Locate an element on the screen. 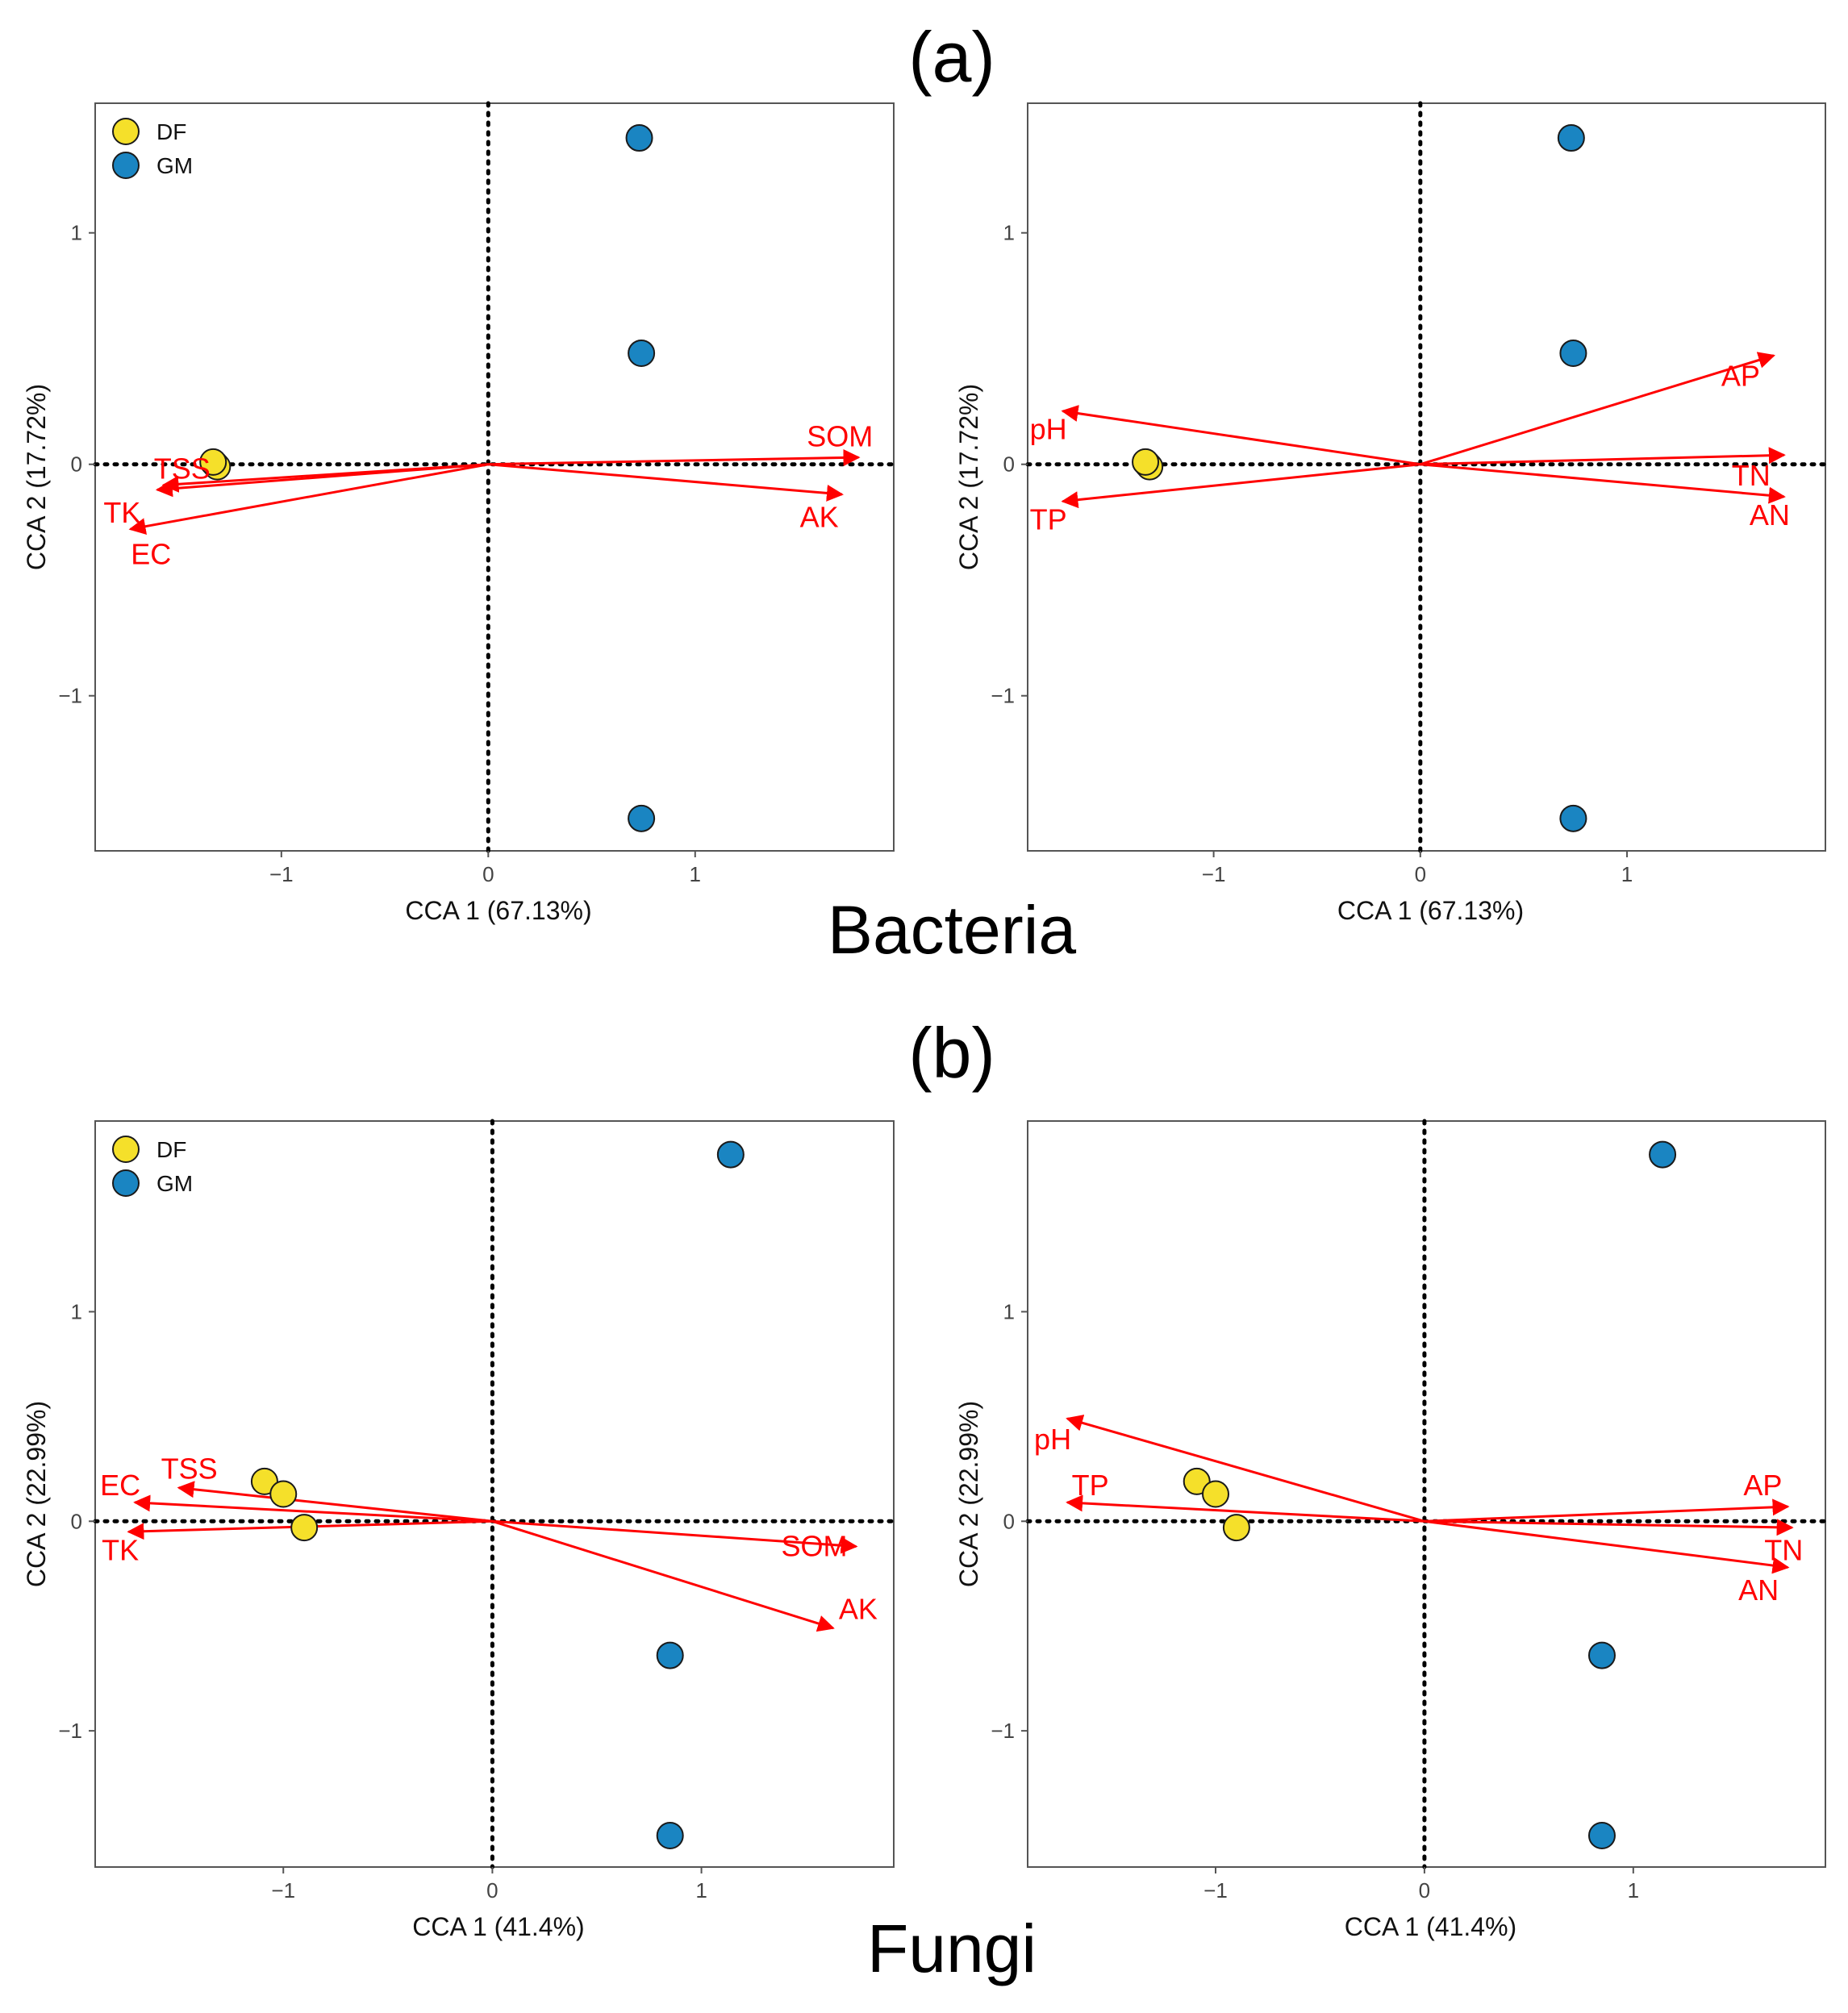  group-title-bacteria: Bacteria is located at coordinates (952, 930).